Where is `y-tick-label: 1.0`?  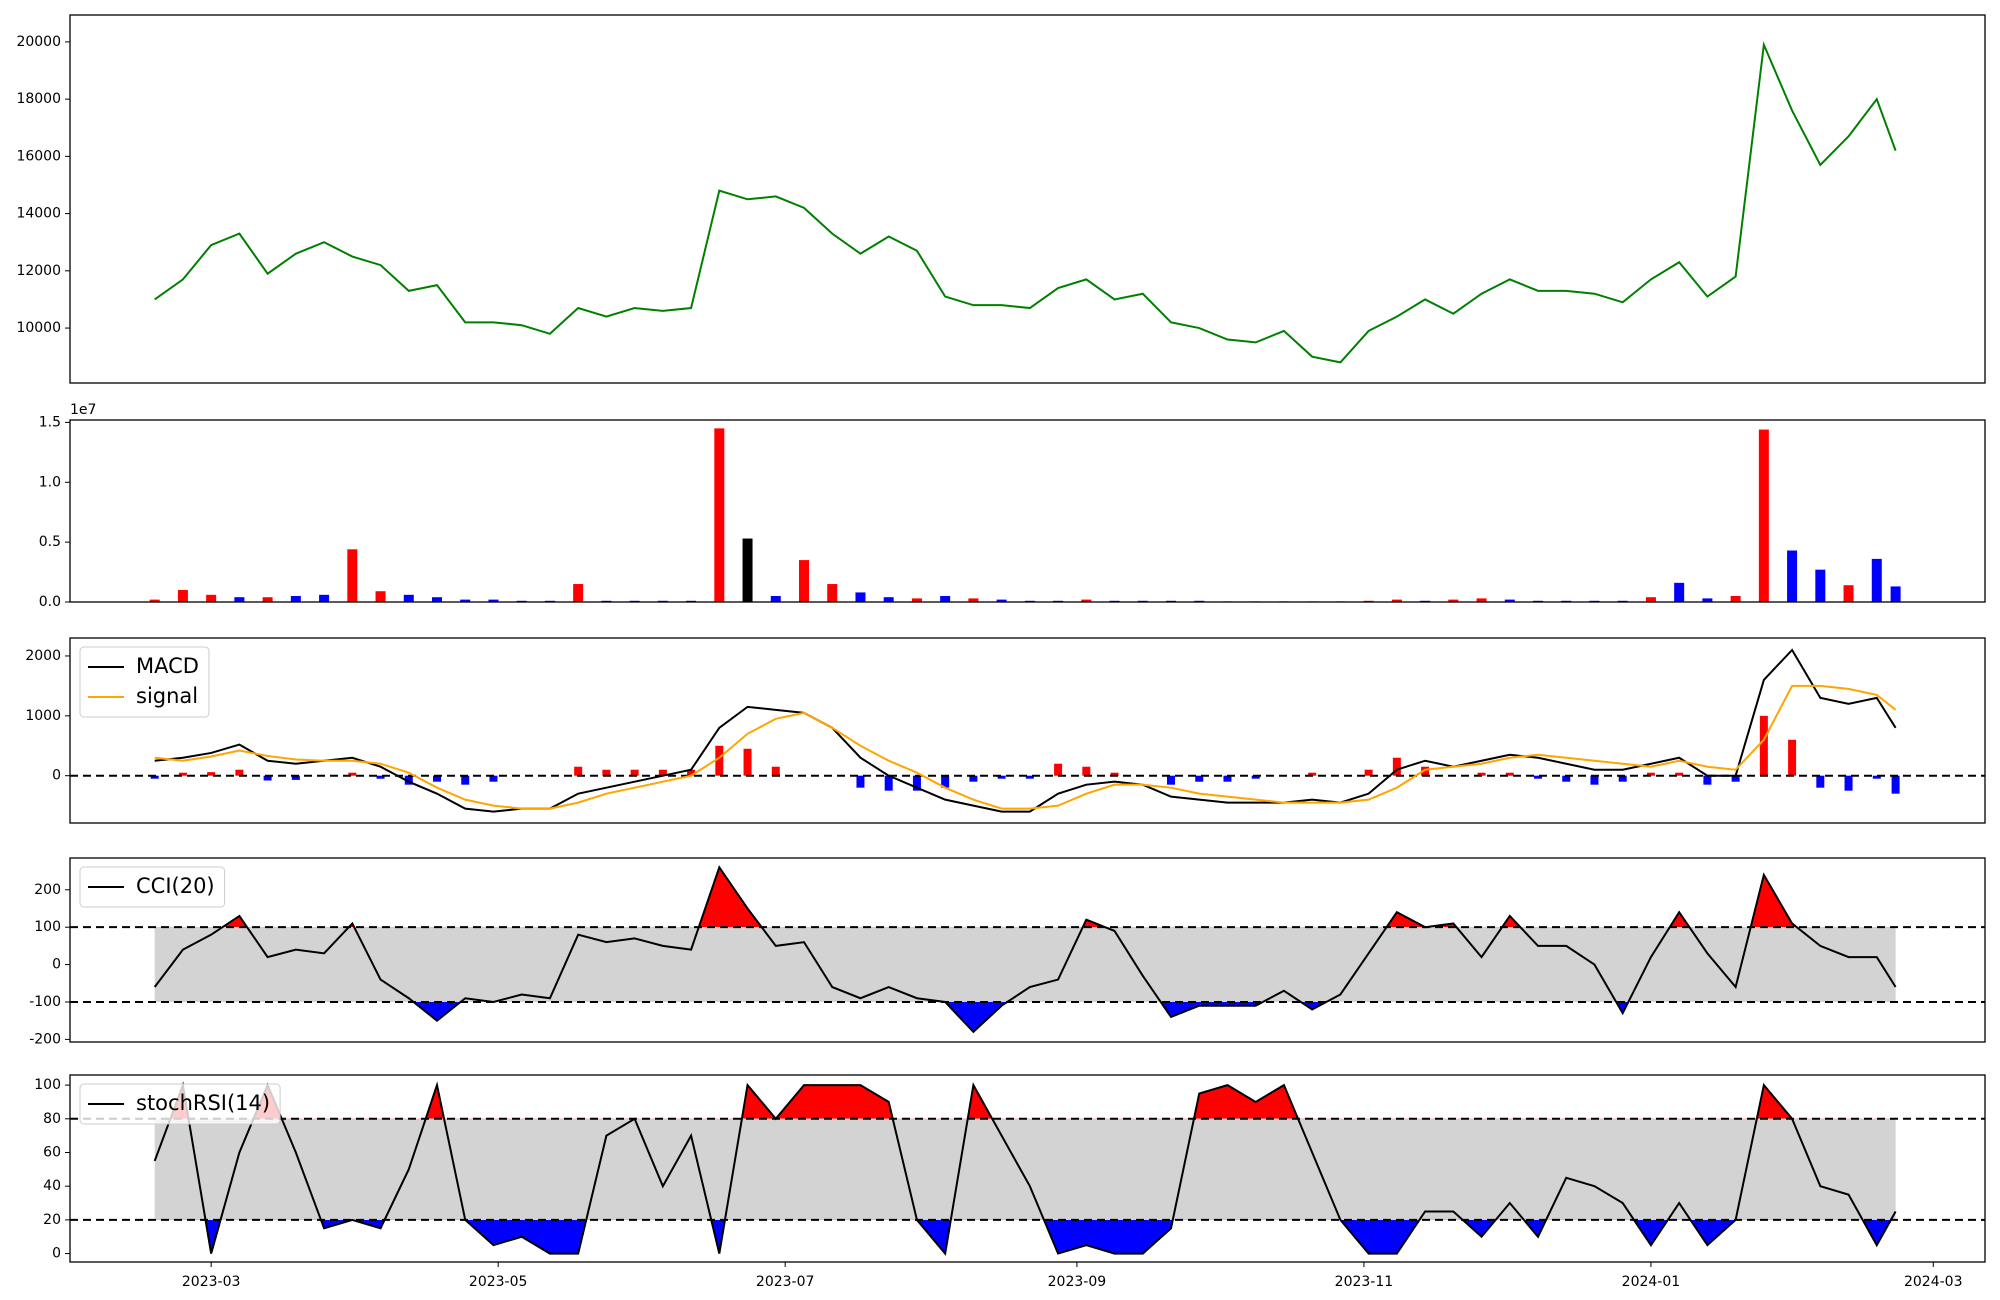 y-tick-label: 1.0 is located at coordinates (50, 482).